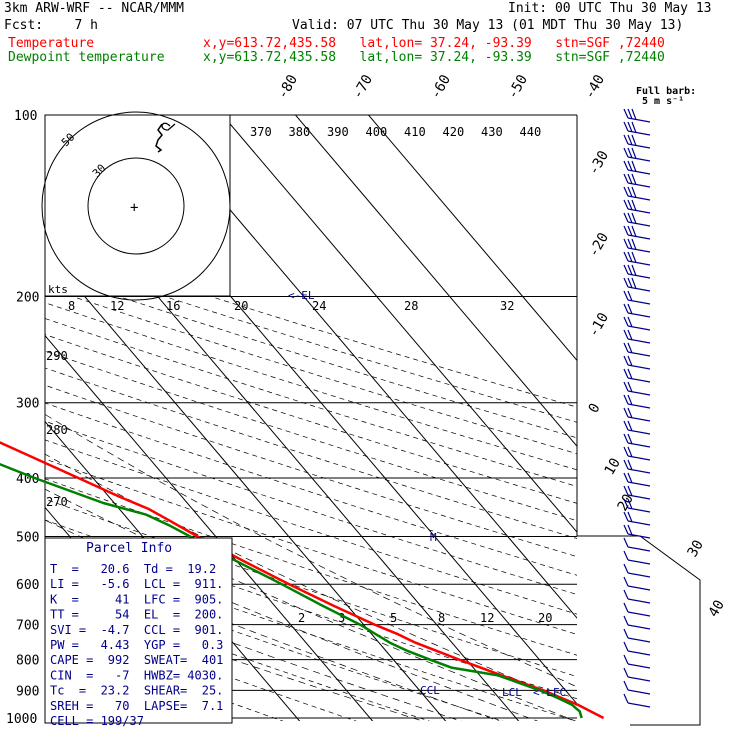 The height and width of the screenshot is (740, 740). Describe the element at coordinates (58, 289) in the screenshot. I see `hodograph-units: kts` at that location.